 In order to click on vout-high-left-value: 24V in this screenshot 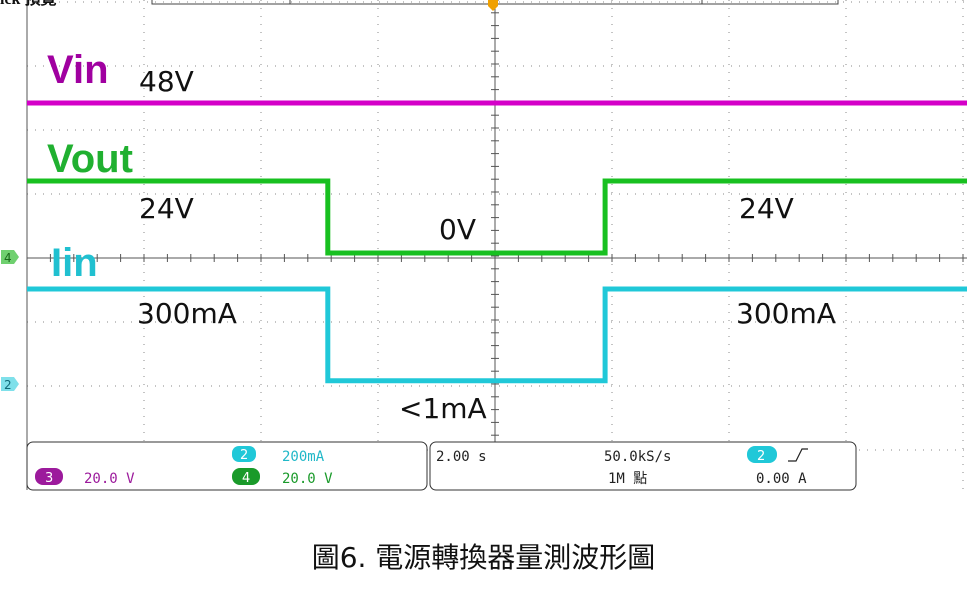, I will do `click(166, 208)`.